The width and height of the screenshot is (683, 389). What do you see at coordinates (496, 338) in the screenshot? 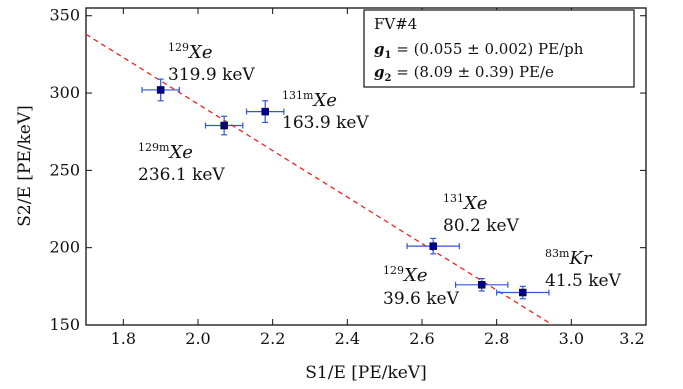
I see `x-tick-label: 2.8` at bounding box center [496, 338].